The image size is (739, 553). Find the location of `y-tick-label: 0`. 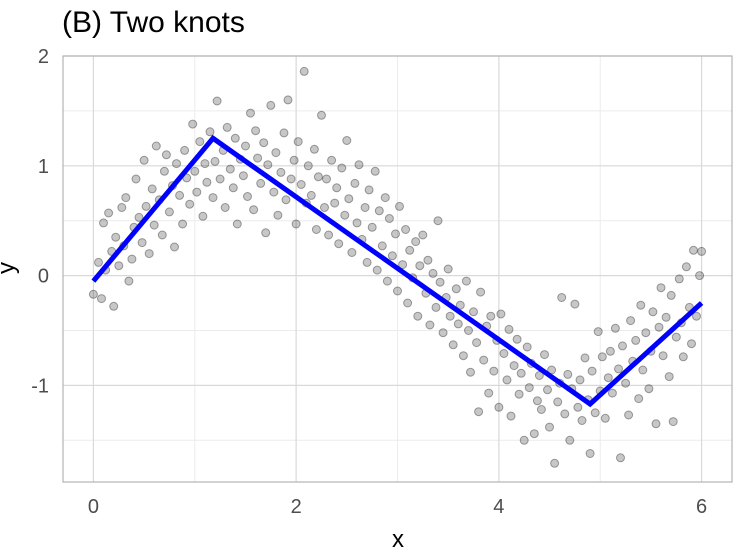

y-tick-label: 0 is located at coordinates (43, 277).